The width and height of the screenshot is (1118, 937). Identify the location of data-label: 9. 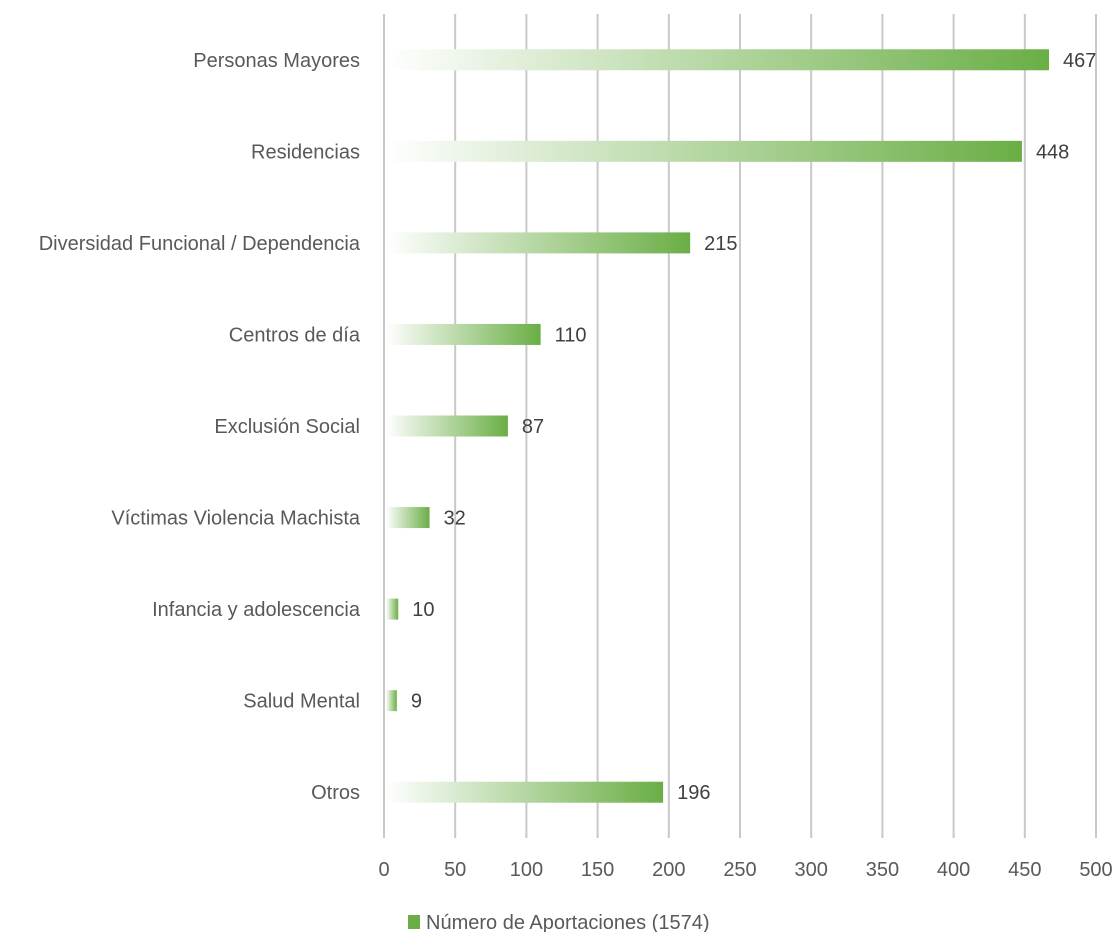
(416, 702).